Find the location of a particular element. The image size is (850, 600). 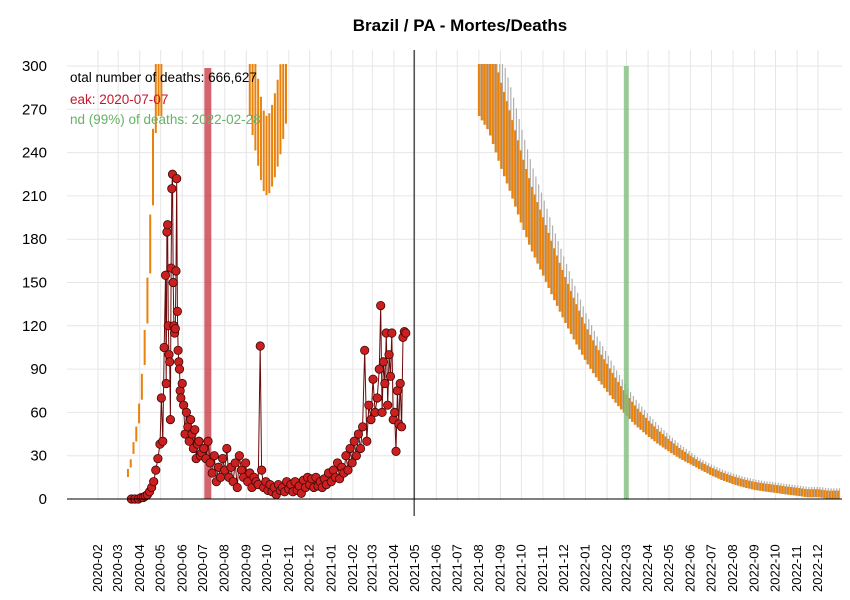

x-tick-label: 2021-03 is located at coordinates (371, 568).